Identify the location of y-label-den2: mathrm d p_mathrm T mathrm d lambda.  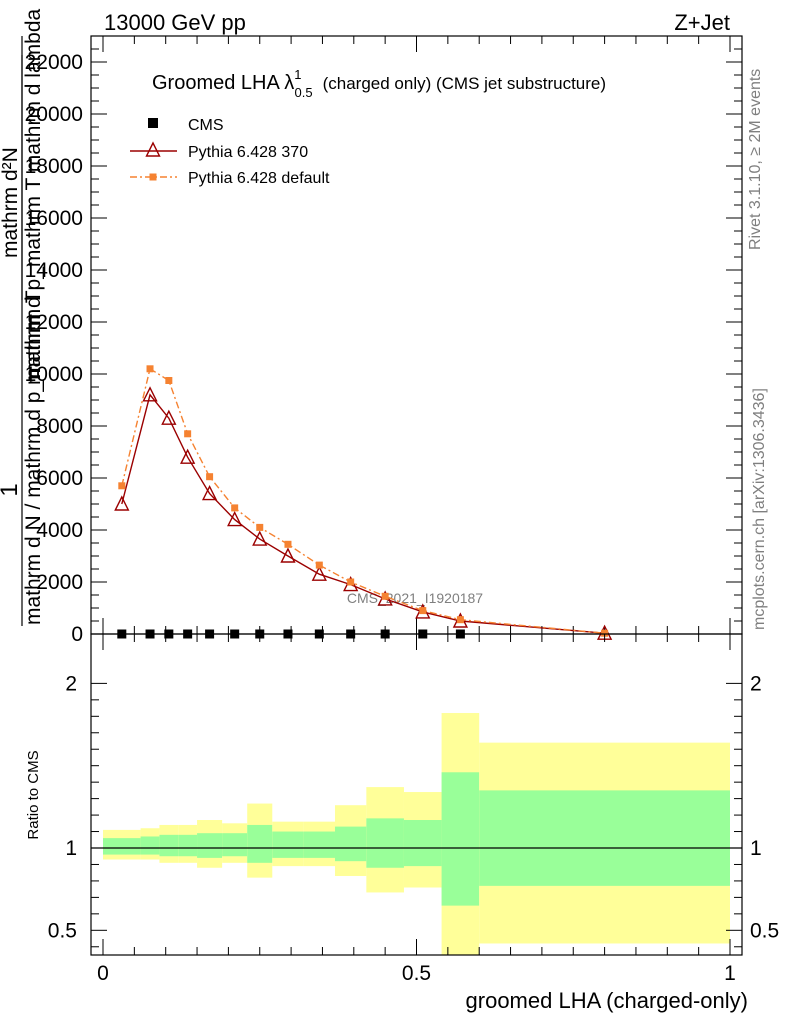
(33, 196).